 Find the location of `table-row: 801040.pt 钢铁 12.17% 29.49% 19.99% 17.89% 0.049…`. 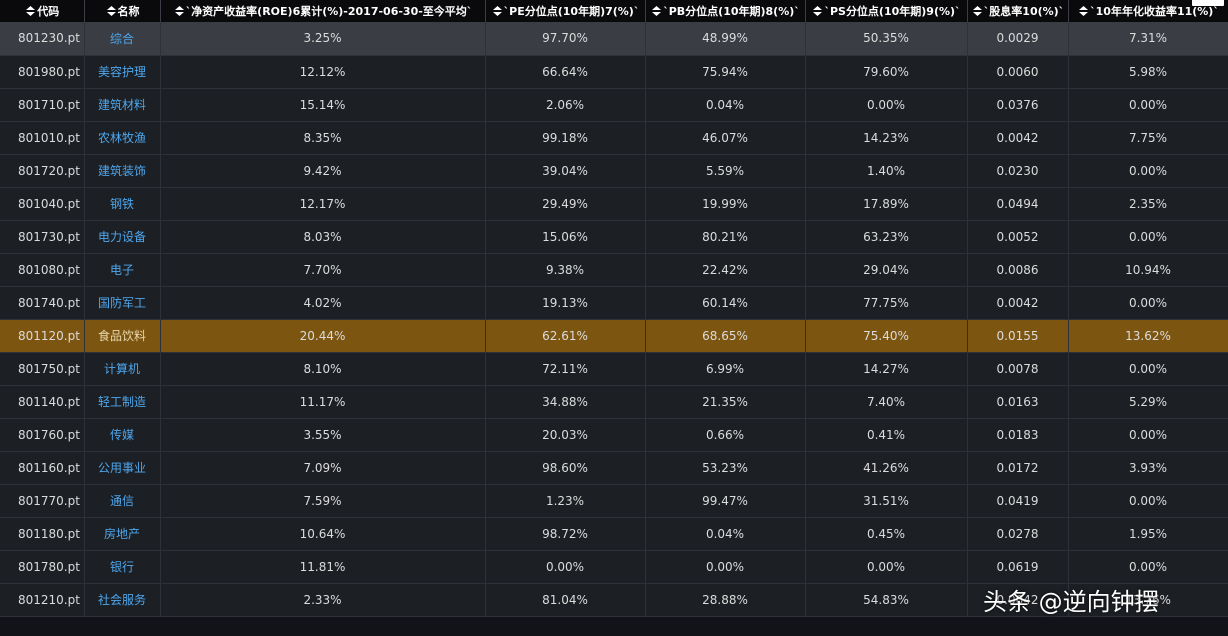

table-row: 801040.pt 钢铁 12.17% 29.49% 19.99% 17.89% 0.049… is located at coordinates (614, 204).